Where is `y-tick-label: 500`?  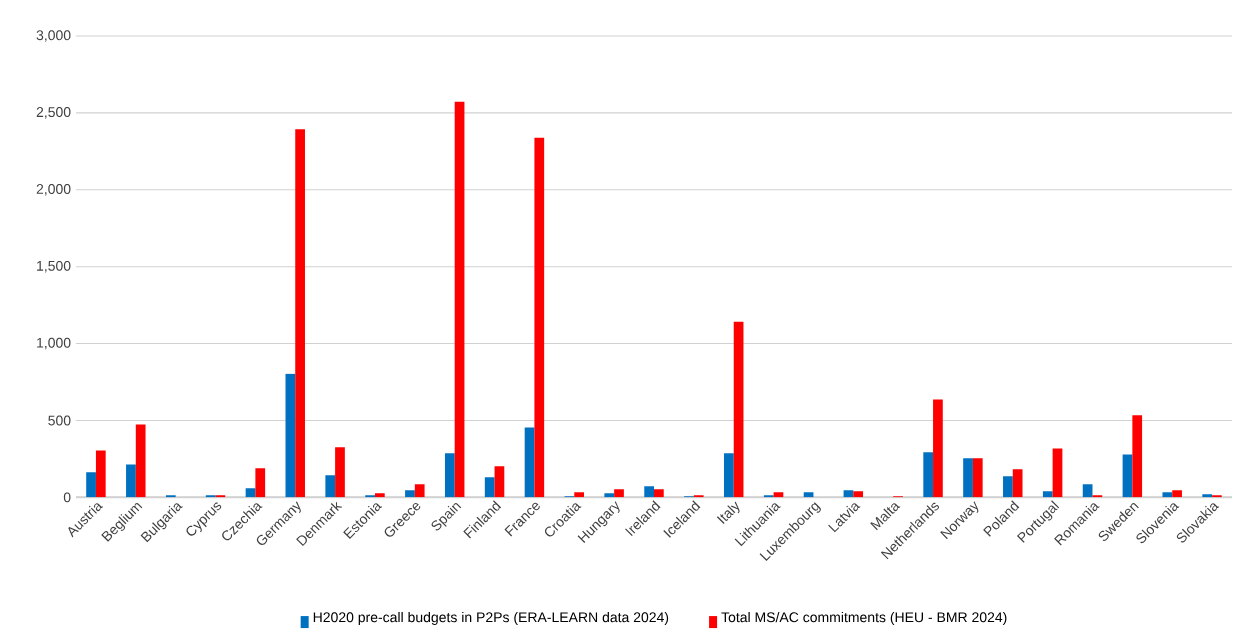
y-tick-label: 500 is located at coordinates (59, 420).